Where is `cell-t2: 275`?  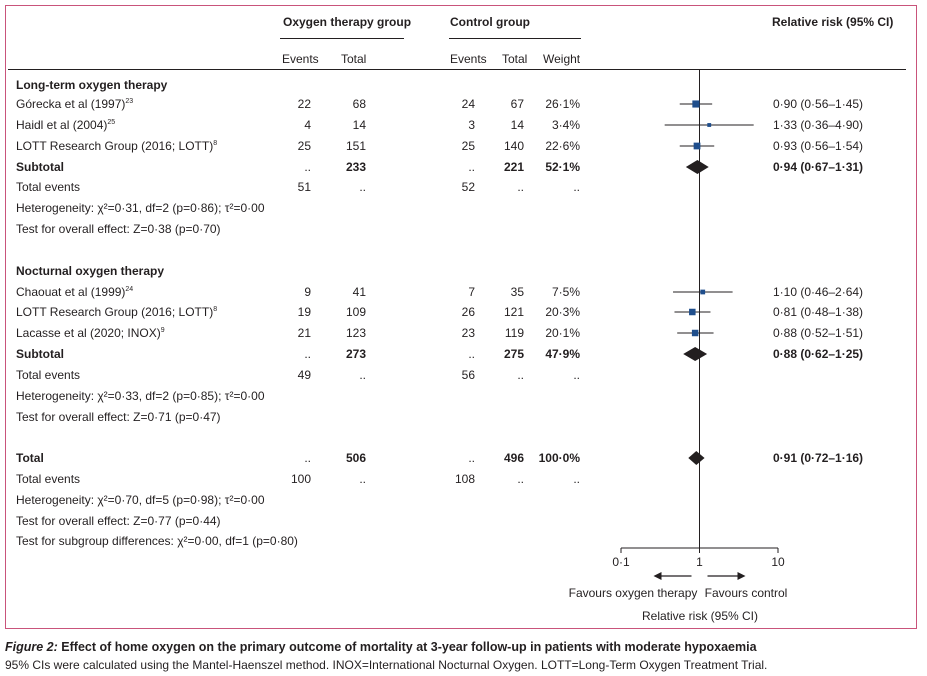 cell-t2: 275 is located at coordinates (513, 354).